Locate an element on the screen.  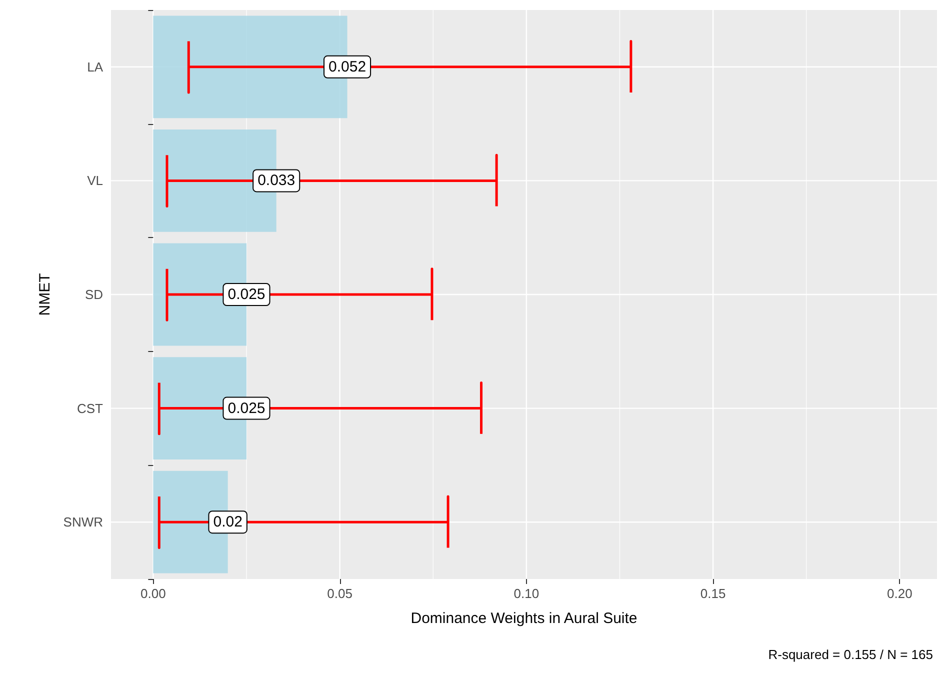
data-label: 0.033 is located at coordinates (277, 181).